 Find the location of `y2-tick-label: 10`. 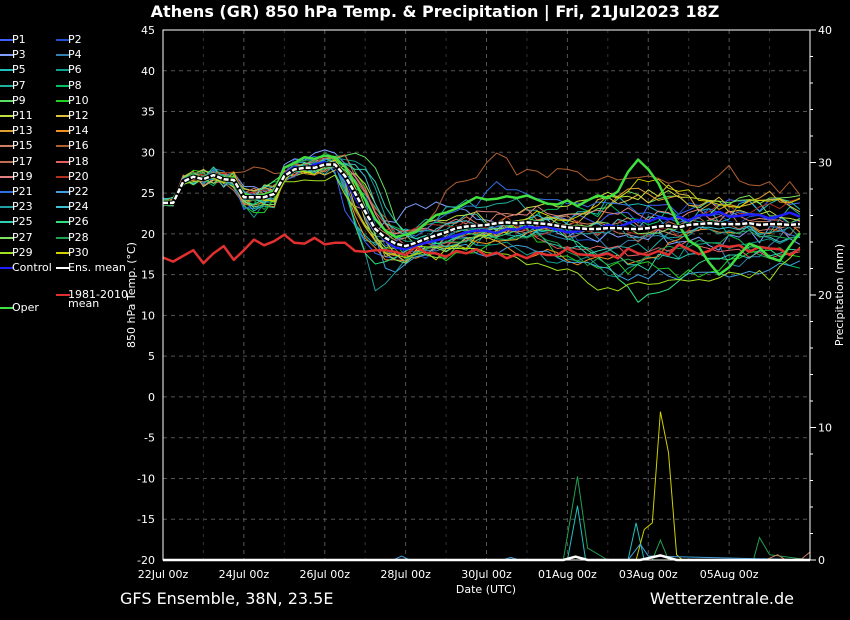

y2-tick-label: 10 is located at coordinates (825, 428).